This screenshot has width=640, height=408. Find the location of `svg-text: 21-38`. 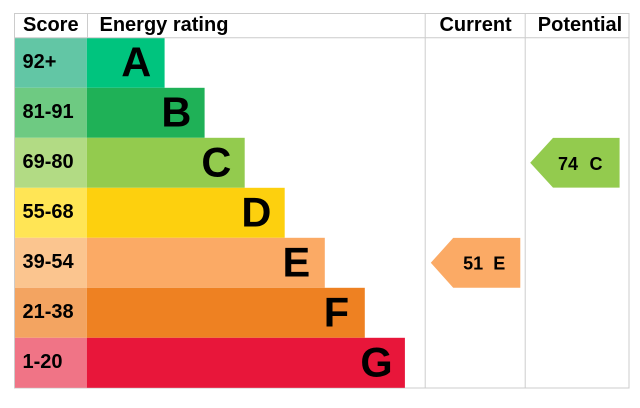

svg-text: 21-38 is located at coordinates (48, 312).